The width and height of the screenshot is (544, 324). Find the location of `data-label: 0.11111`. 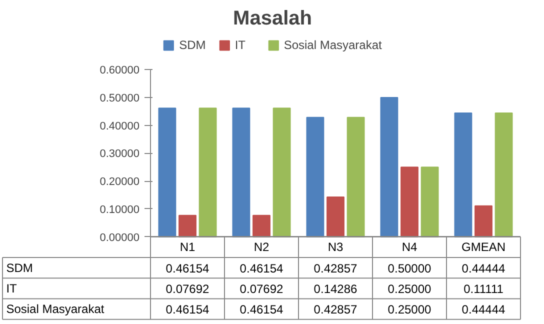

data-label: 0.11111 is located at coordinates (484, 289).